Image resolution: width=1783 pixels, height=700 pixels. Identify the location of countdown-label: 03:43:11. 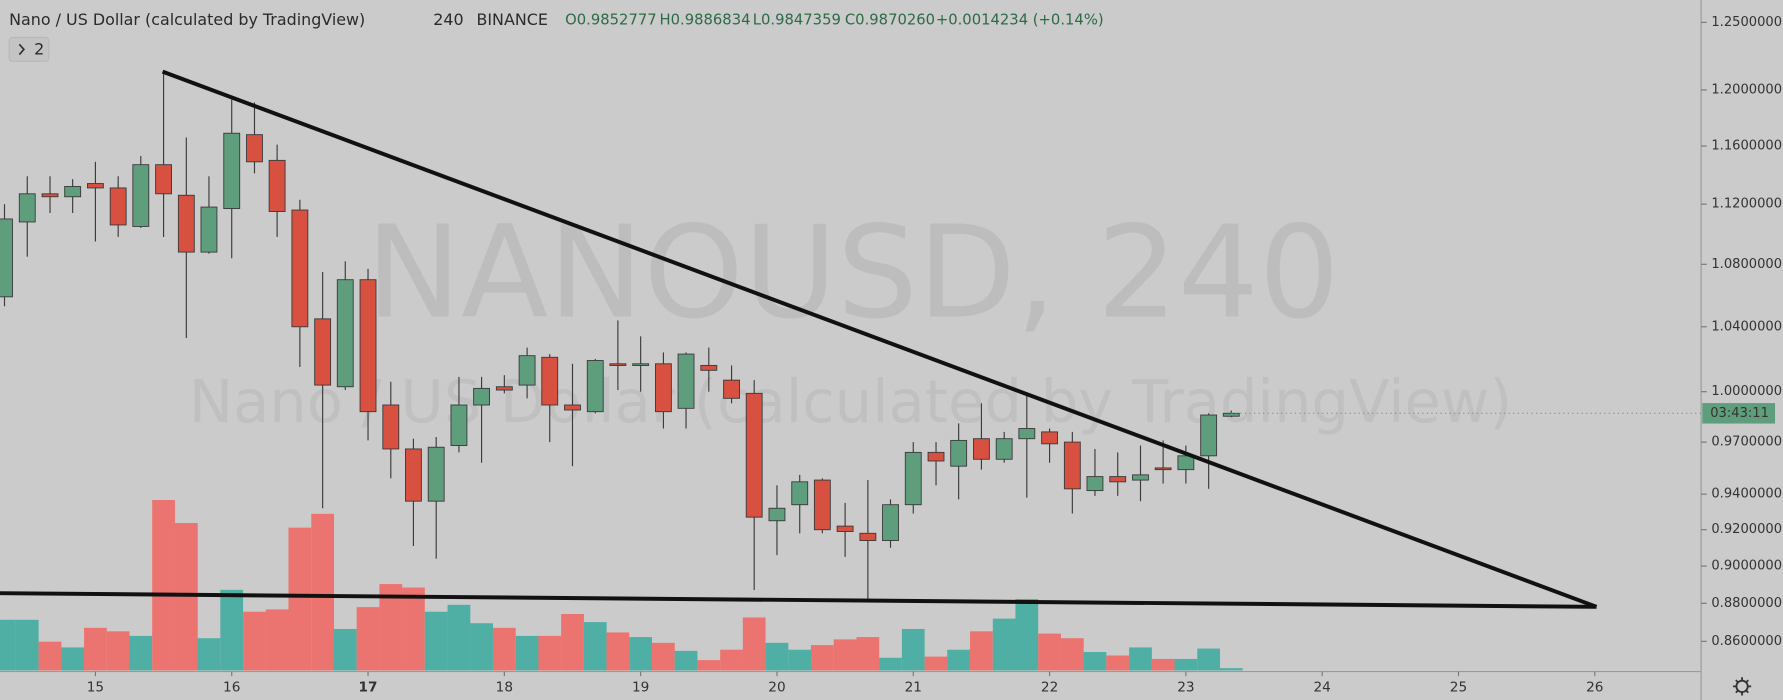
(1739, 413).